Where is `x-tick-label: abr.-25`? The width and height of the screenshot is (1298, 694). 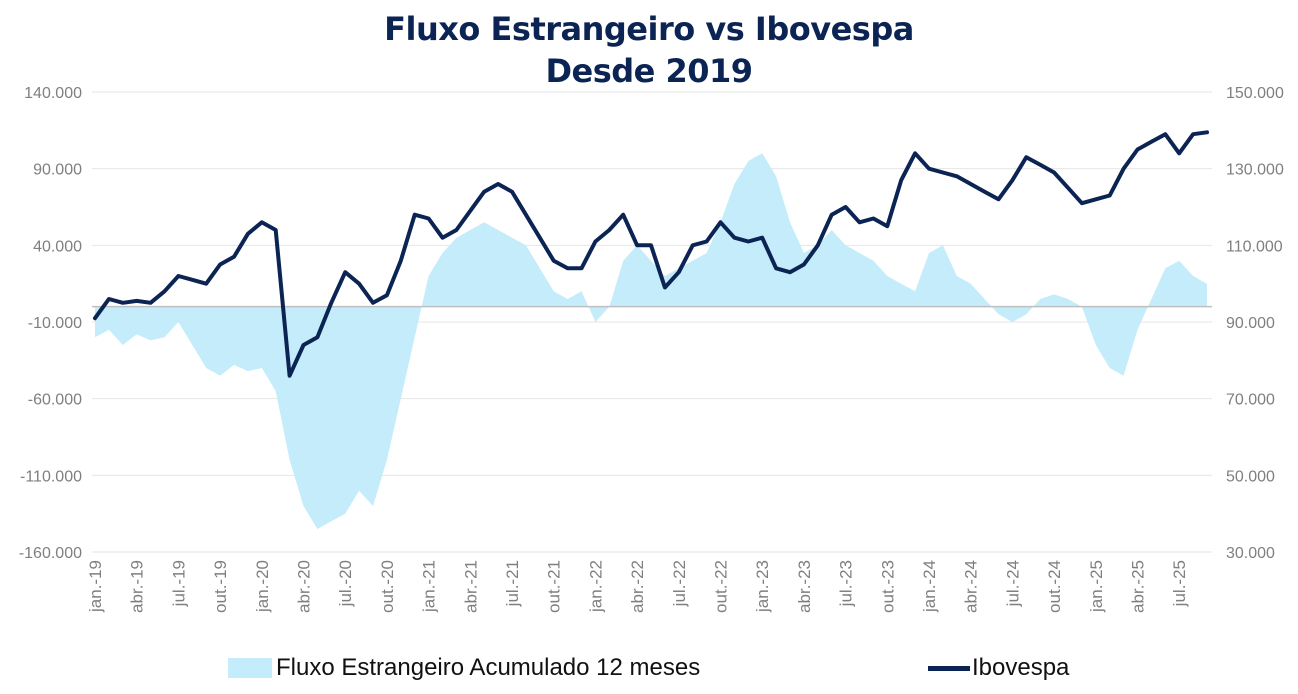
x-tick-label: abr.-25 is located at coordinates (1138, 586).